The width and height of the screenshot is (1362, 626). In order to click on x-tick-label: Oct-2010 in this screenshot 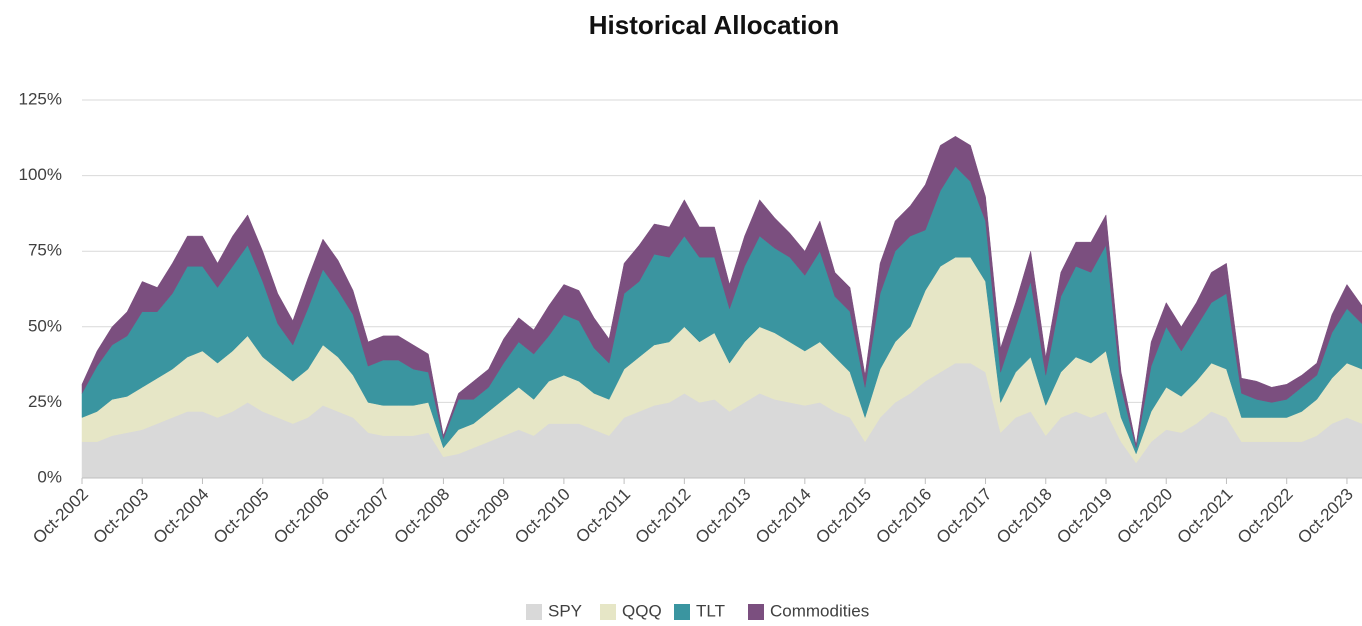, I will do `click(542, 516)`.